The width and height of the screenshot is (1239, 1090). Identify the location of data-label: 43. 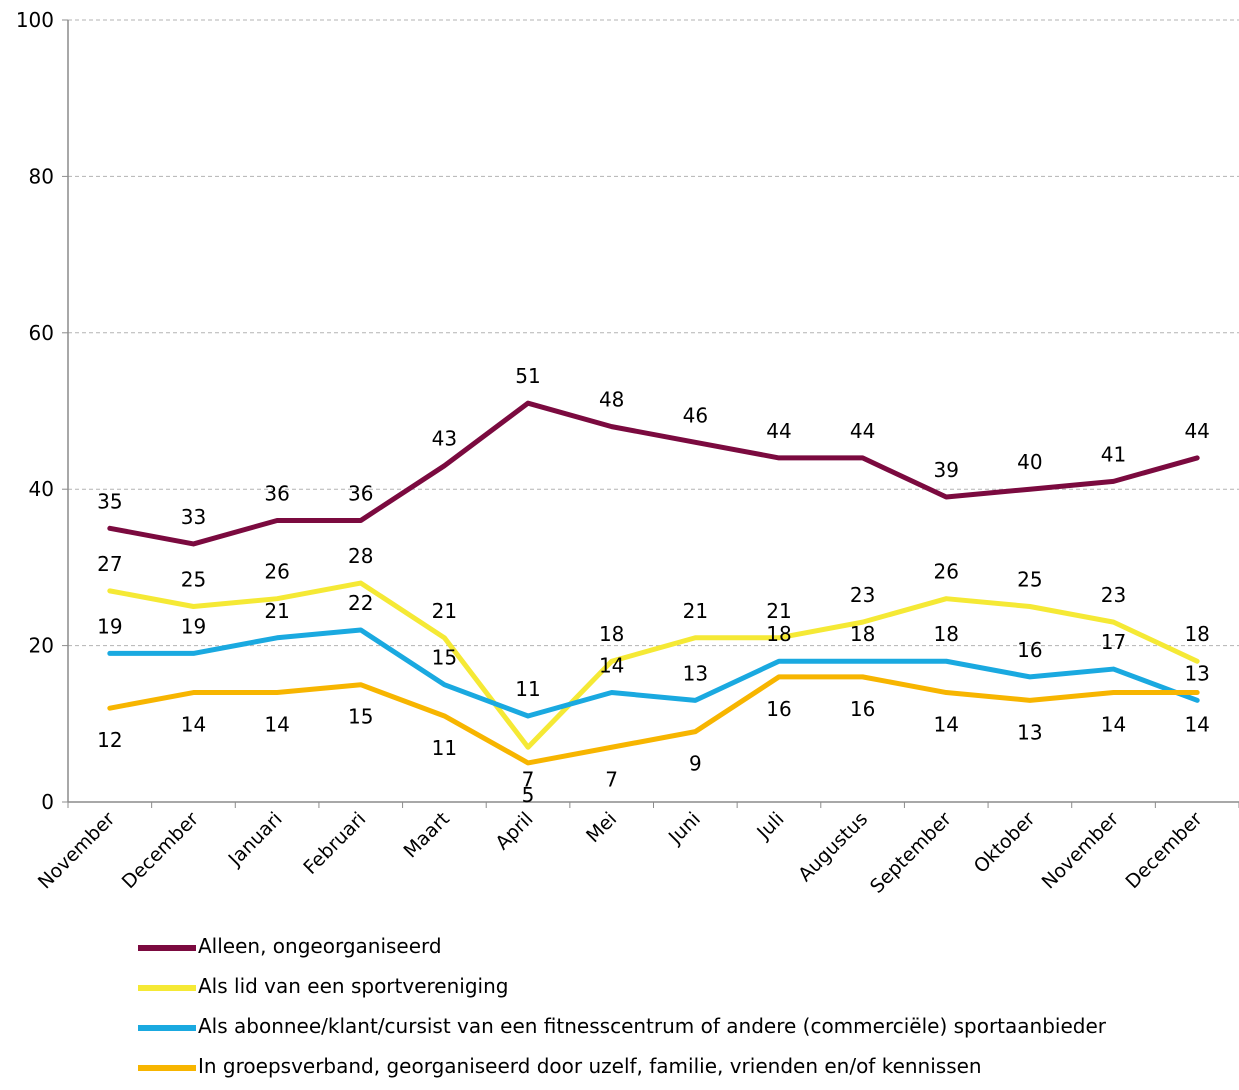
(444, 439).